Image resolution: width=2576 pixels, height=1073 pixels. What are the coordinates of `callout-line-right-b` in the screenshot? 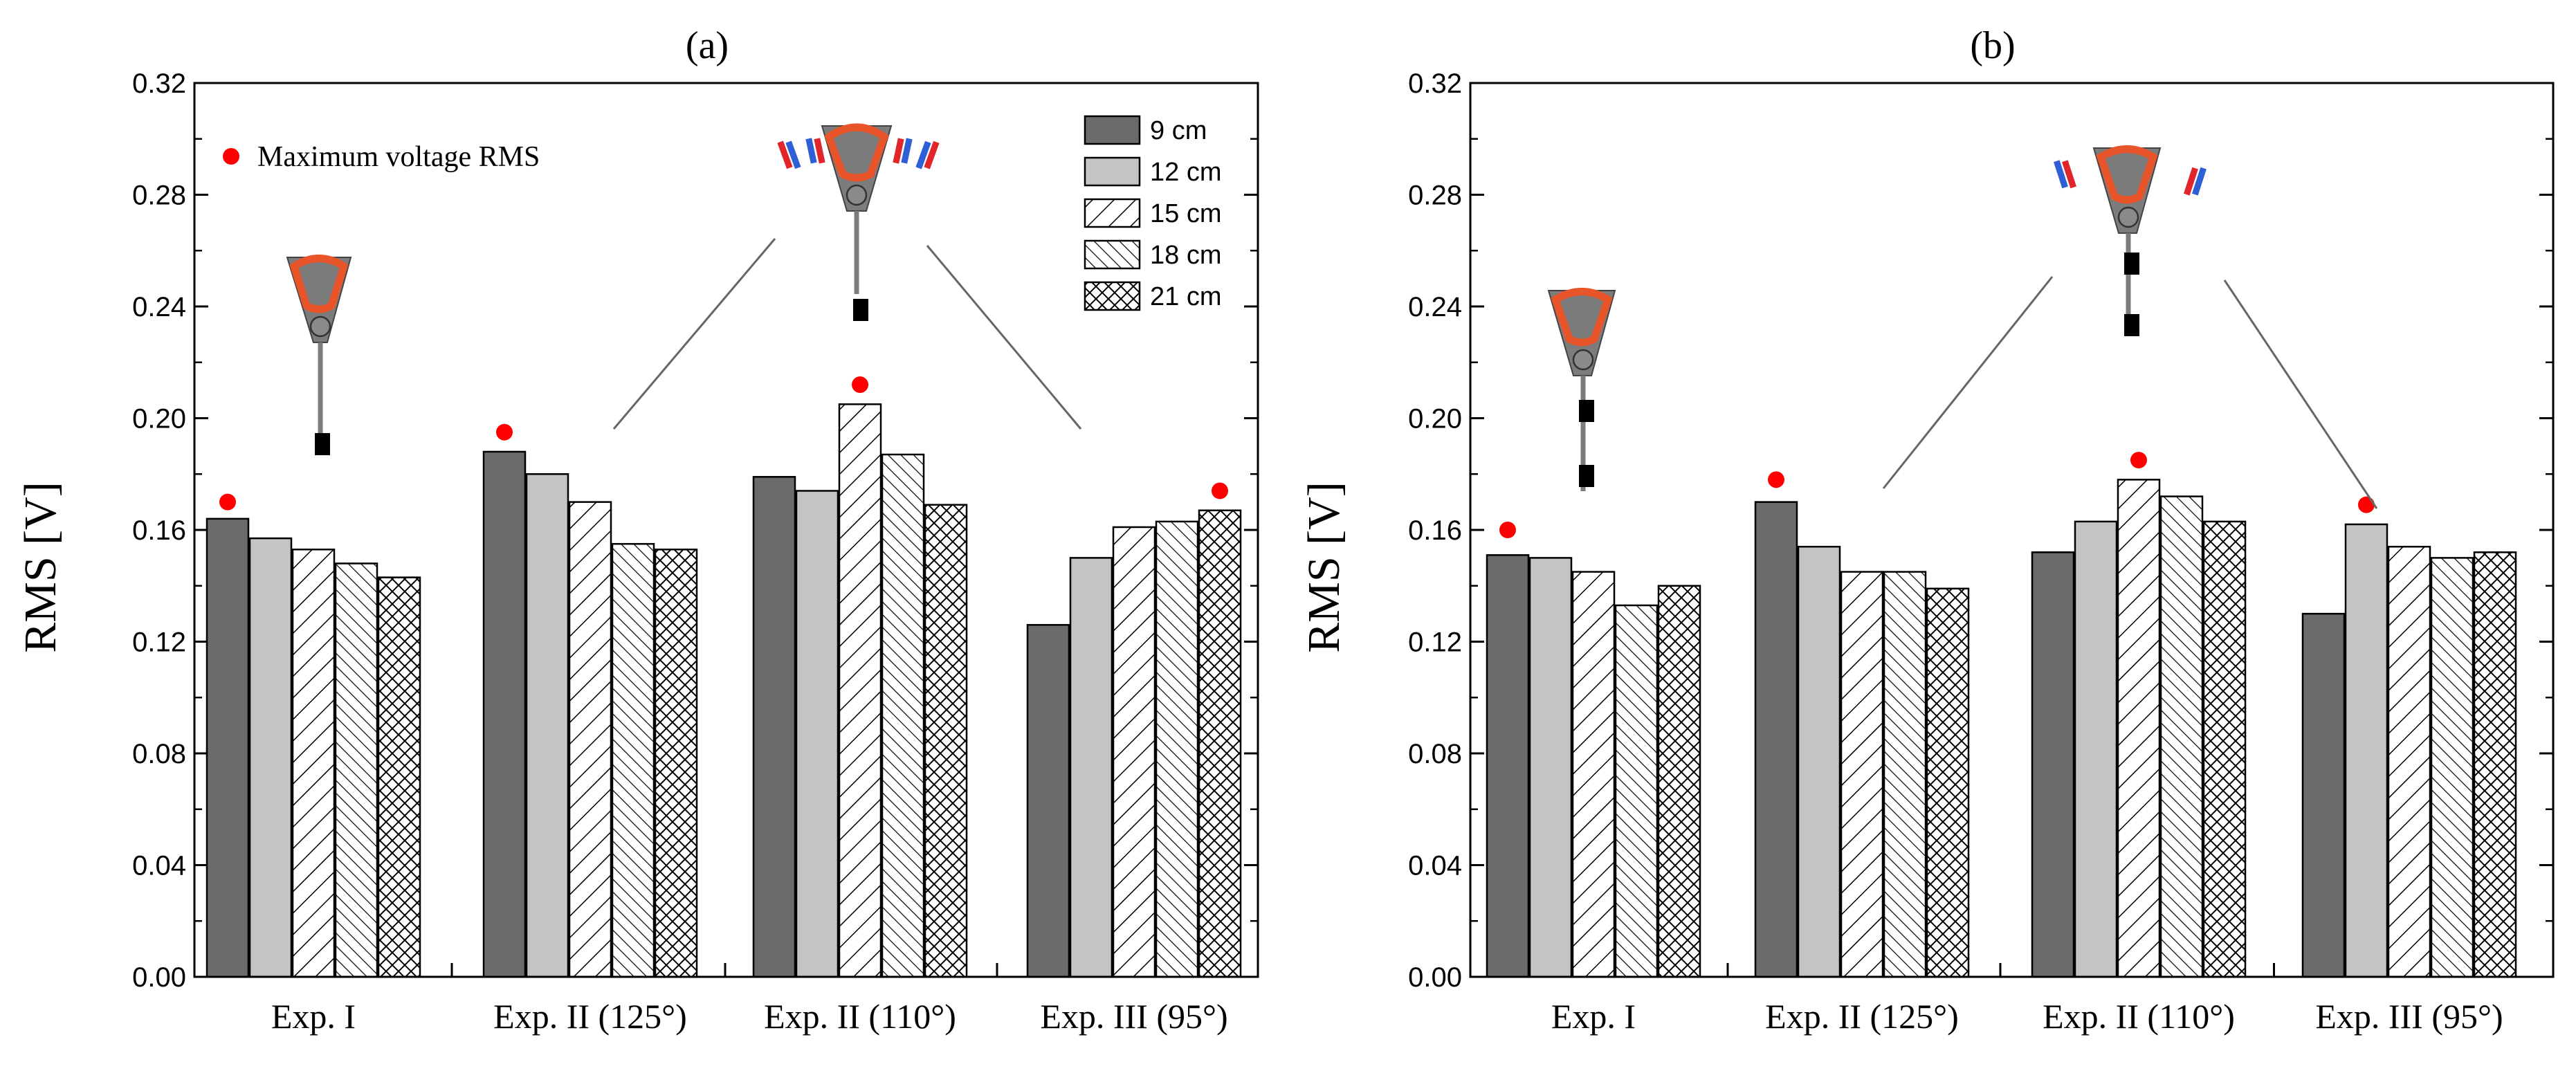 It's located at (2301, 394).